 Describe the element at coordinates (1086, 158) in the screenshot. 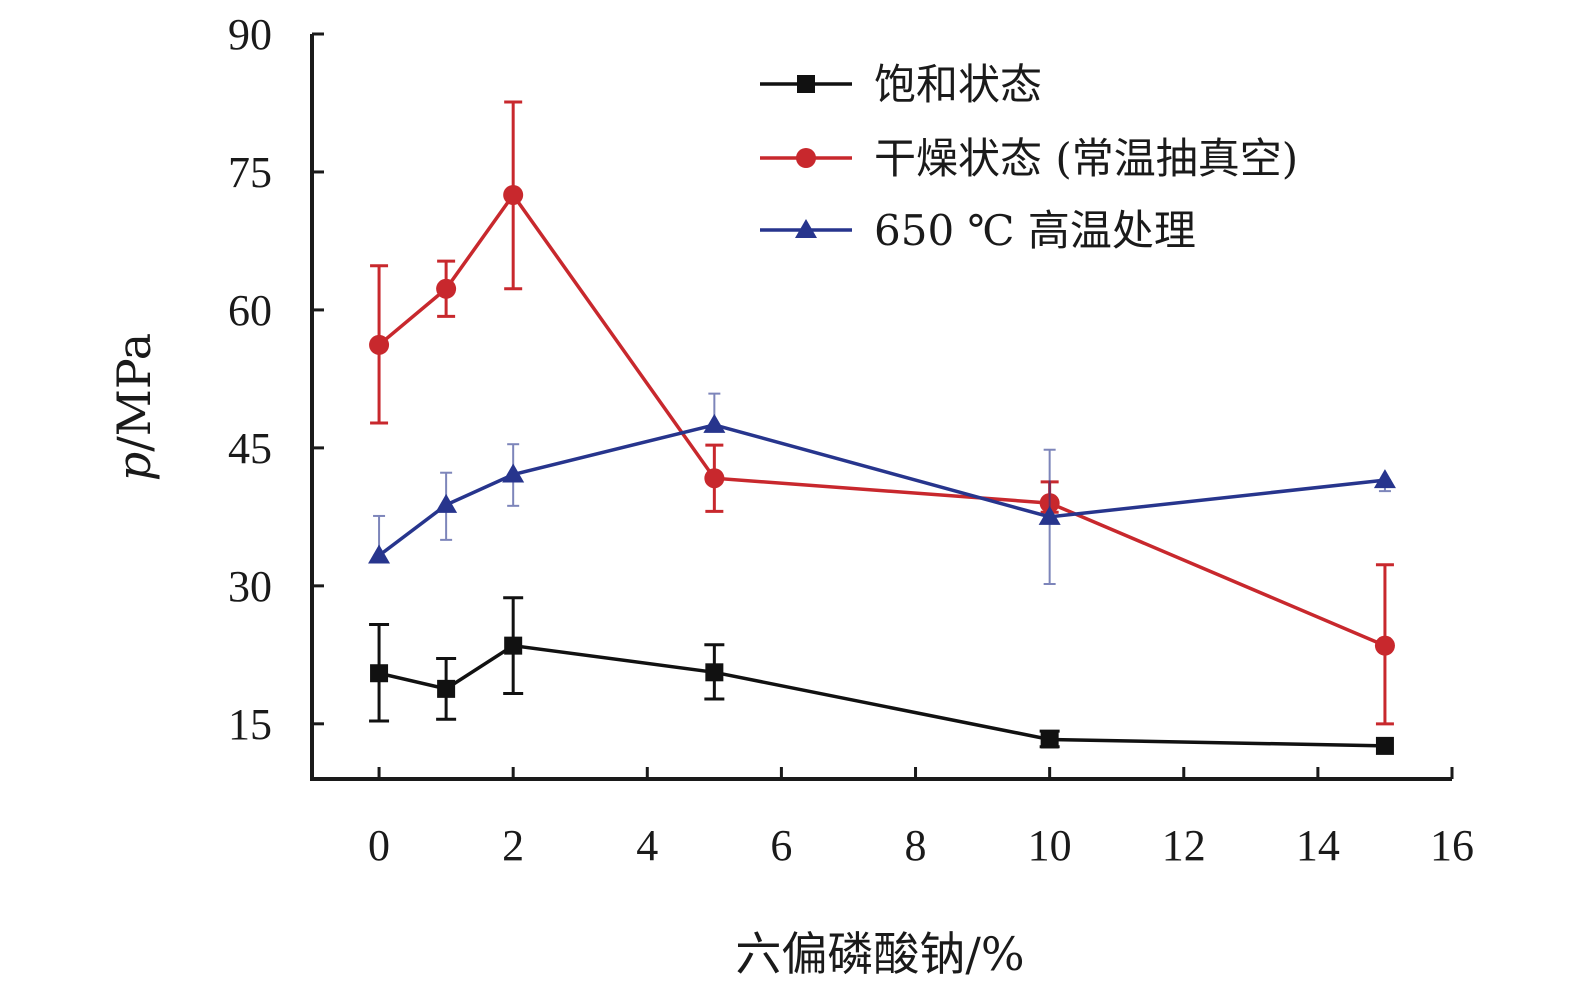

I see `legend-label: 干燥状态 (常温抽真空)` at that location.